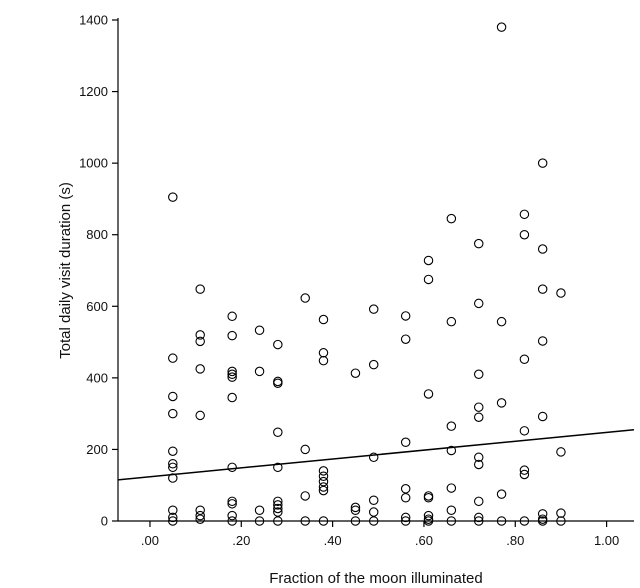 This screenshot has height=588, width=640. What do you see at coordinates (98, 271) in the screenshot?
I see `y-axis-ticks: 0 200 400 600 800 1000 1200 1400` at bounding box center [98, 271].